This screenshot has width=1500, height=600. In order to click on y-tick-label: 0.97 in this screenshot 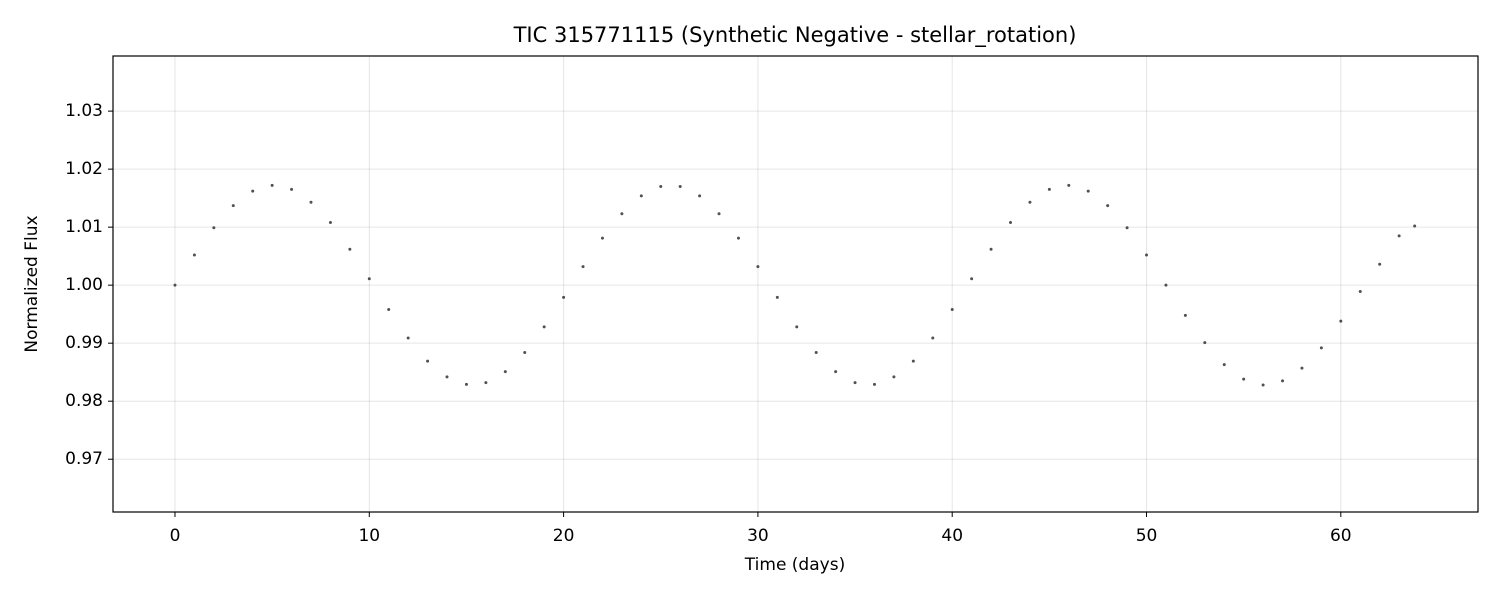, I will do `click(84, 459)`.